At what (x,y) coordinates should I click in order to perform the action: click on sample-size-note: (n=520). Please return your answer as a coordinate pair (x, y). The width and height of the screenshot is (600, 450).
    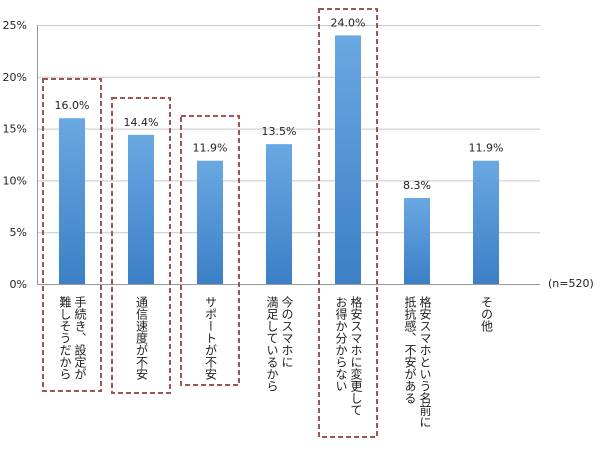
    Looking at the image, I should click on (571, 283).